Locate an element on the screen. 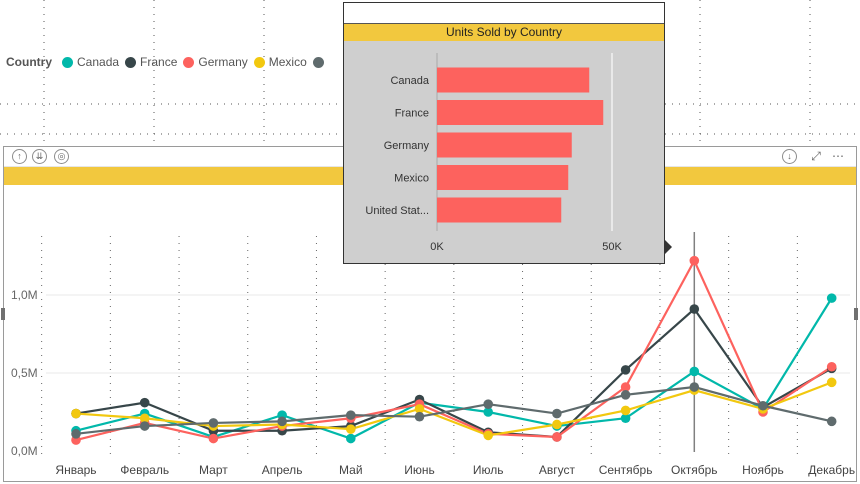 This screenshot has height=484, width=860. x-tick-label: 50K is located at coordinates (612, 247).